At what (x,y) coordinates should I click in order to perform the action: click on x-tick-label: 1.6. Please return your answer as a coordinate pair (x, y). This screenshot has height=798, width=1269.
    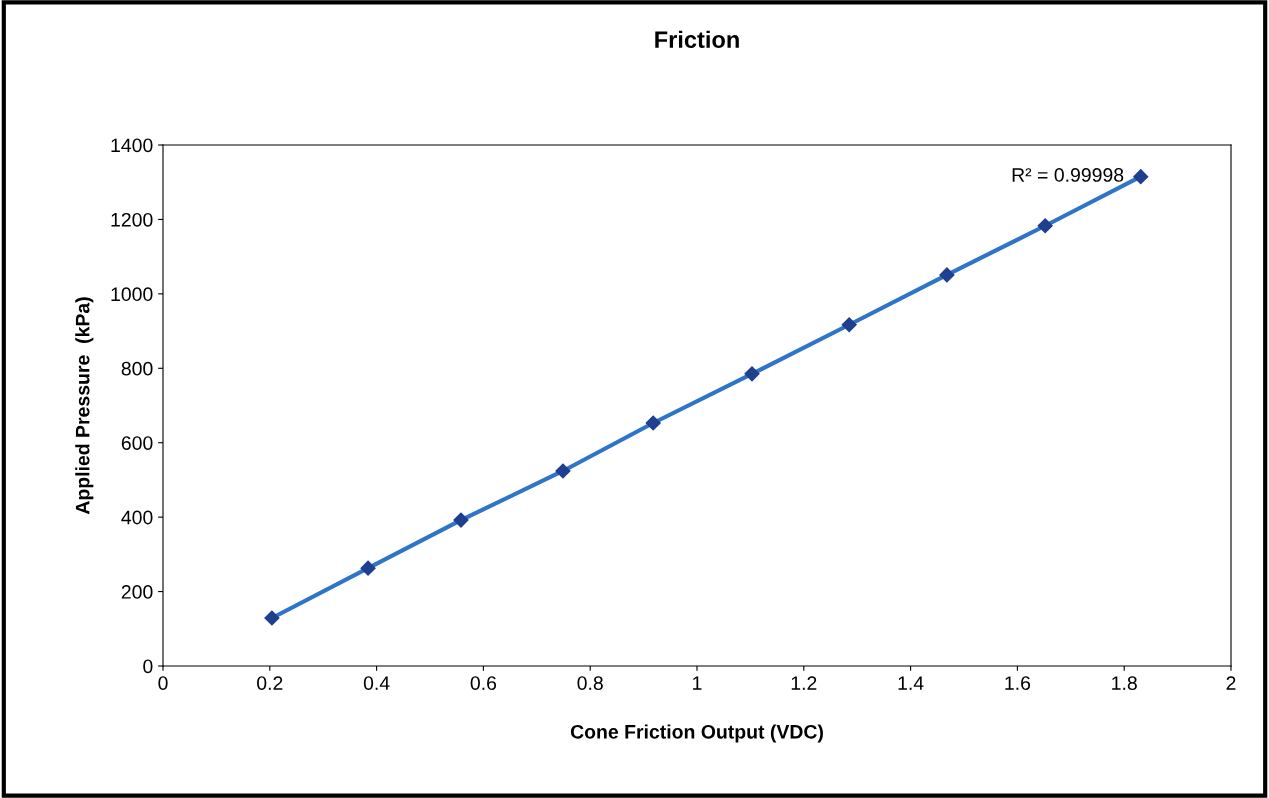
    Looking at the image, I should click on (1018, 683).